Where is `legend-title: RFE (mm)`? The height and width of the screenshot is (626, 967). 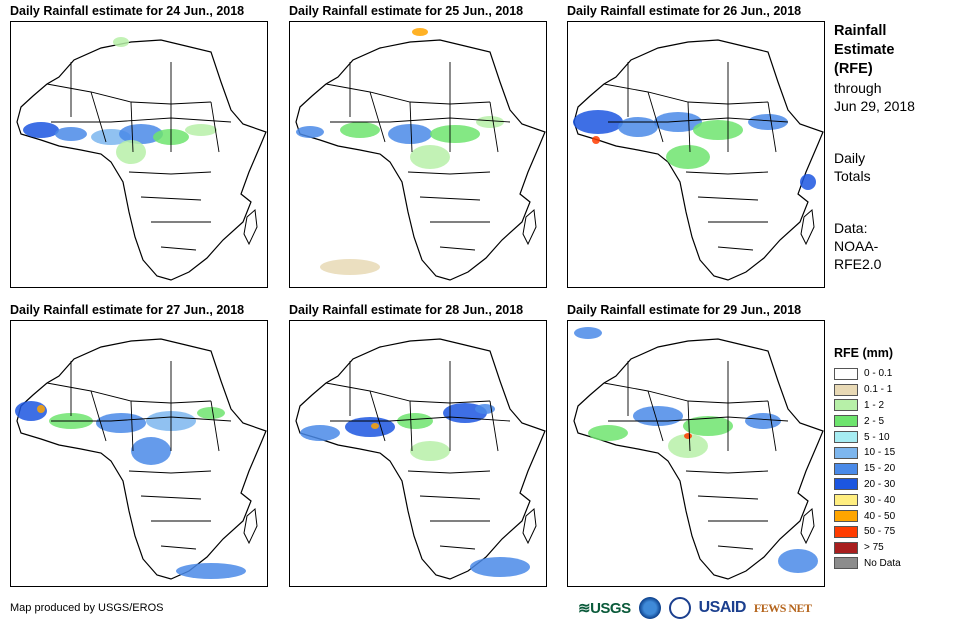
legend-title: RFE (mm) is located at coordinates (864, 353).